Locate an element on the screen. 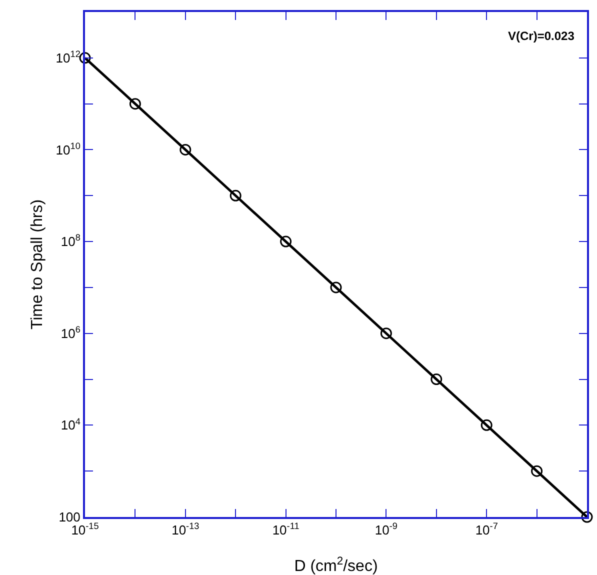 This screenshot has height=575, width=597. x-tick-label: 10$^{-9}$ is located at coordinates (386, 529).